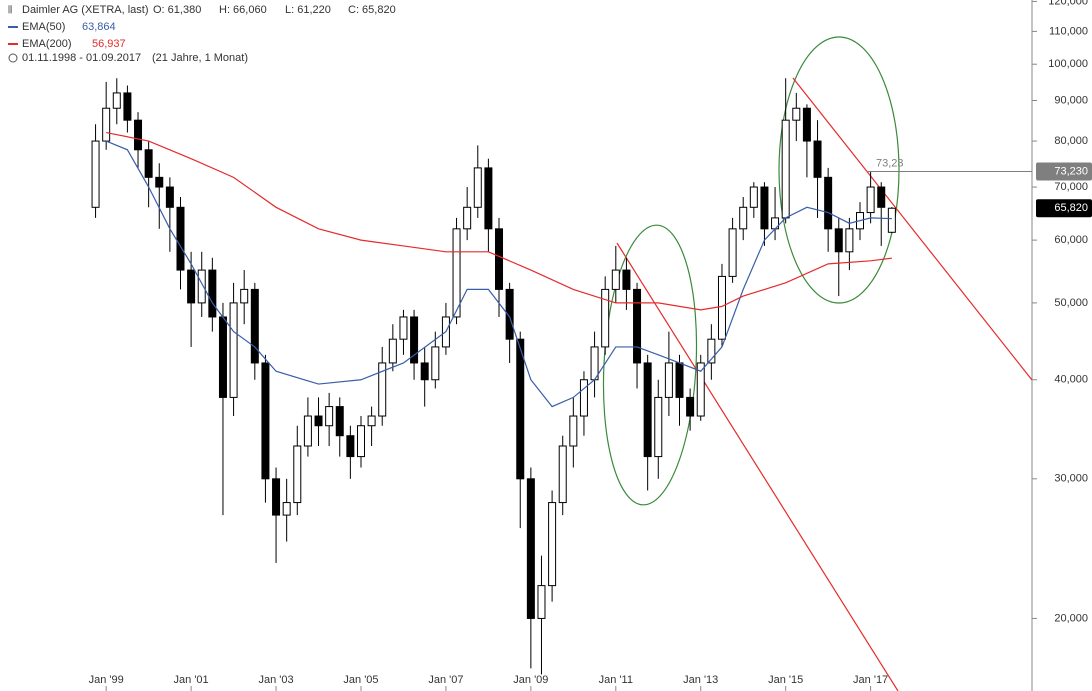 This screenshot has width=1092, height=691. Describe the element at coordinates (200, 58) in the screenshot. I see `range-note: (21 Jahre, 1 Monat)` at that location.